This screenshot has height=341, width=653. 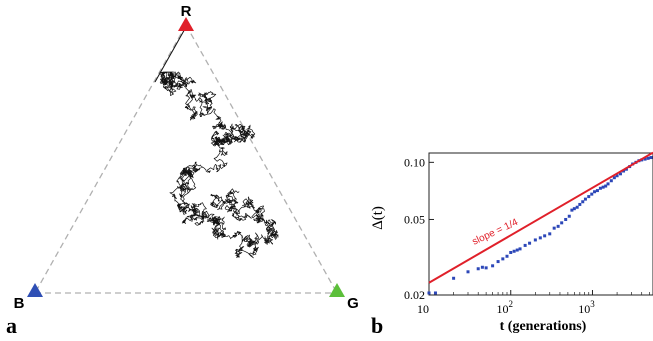 I want to click on plot-frame, so click(x=540, y=224).